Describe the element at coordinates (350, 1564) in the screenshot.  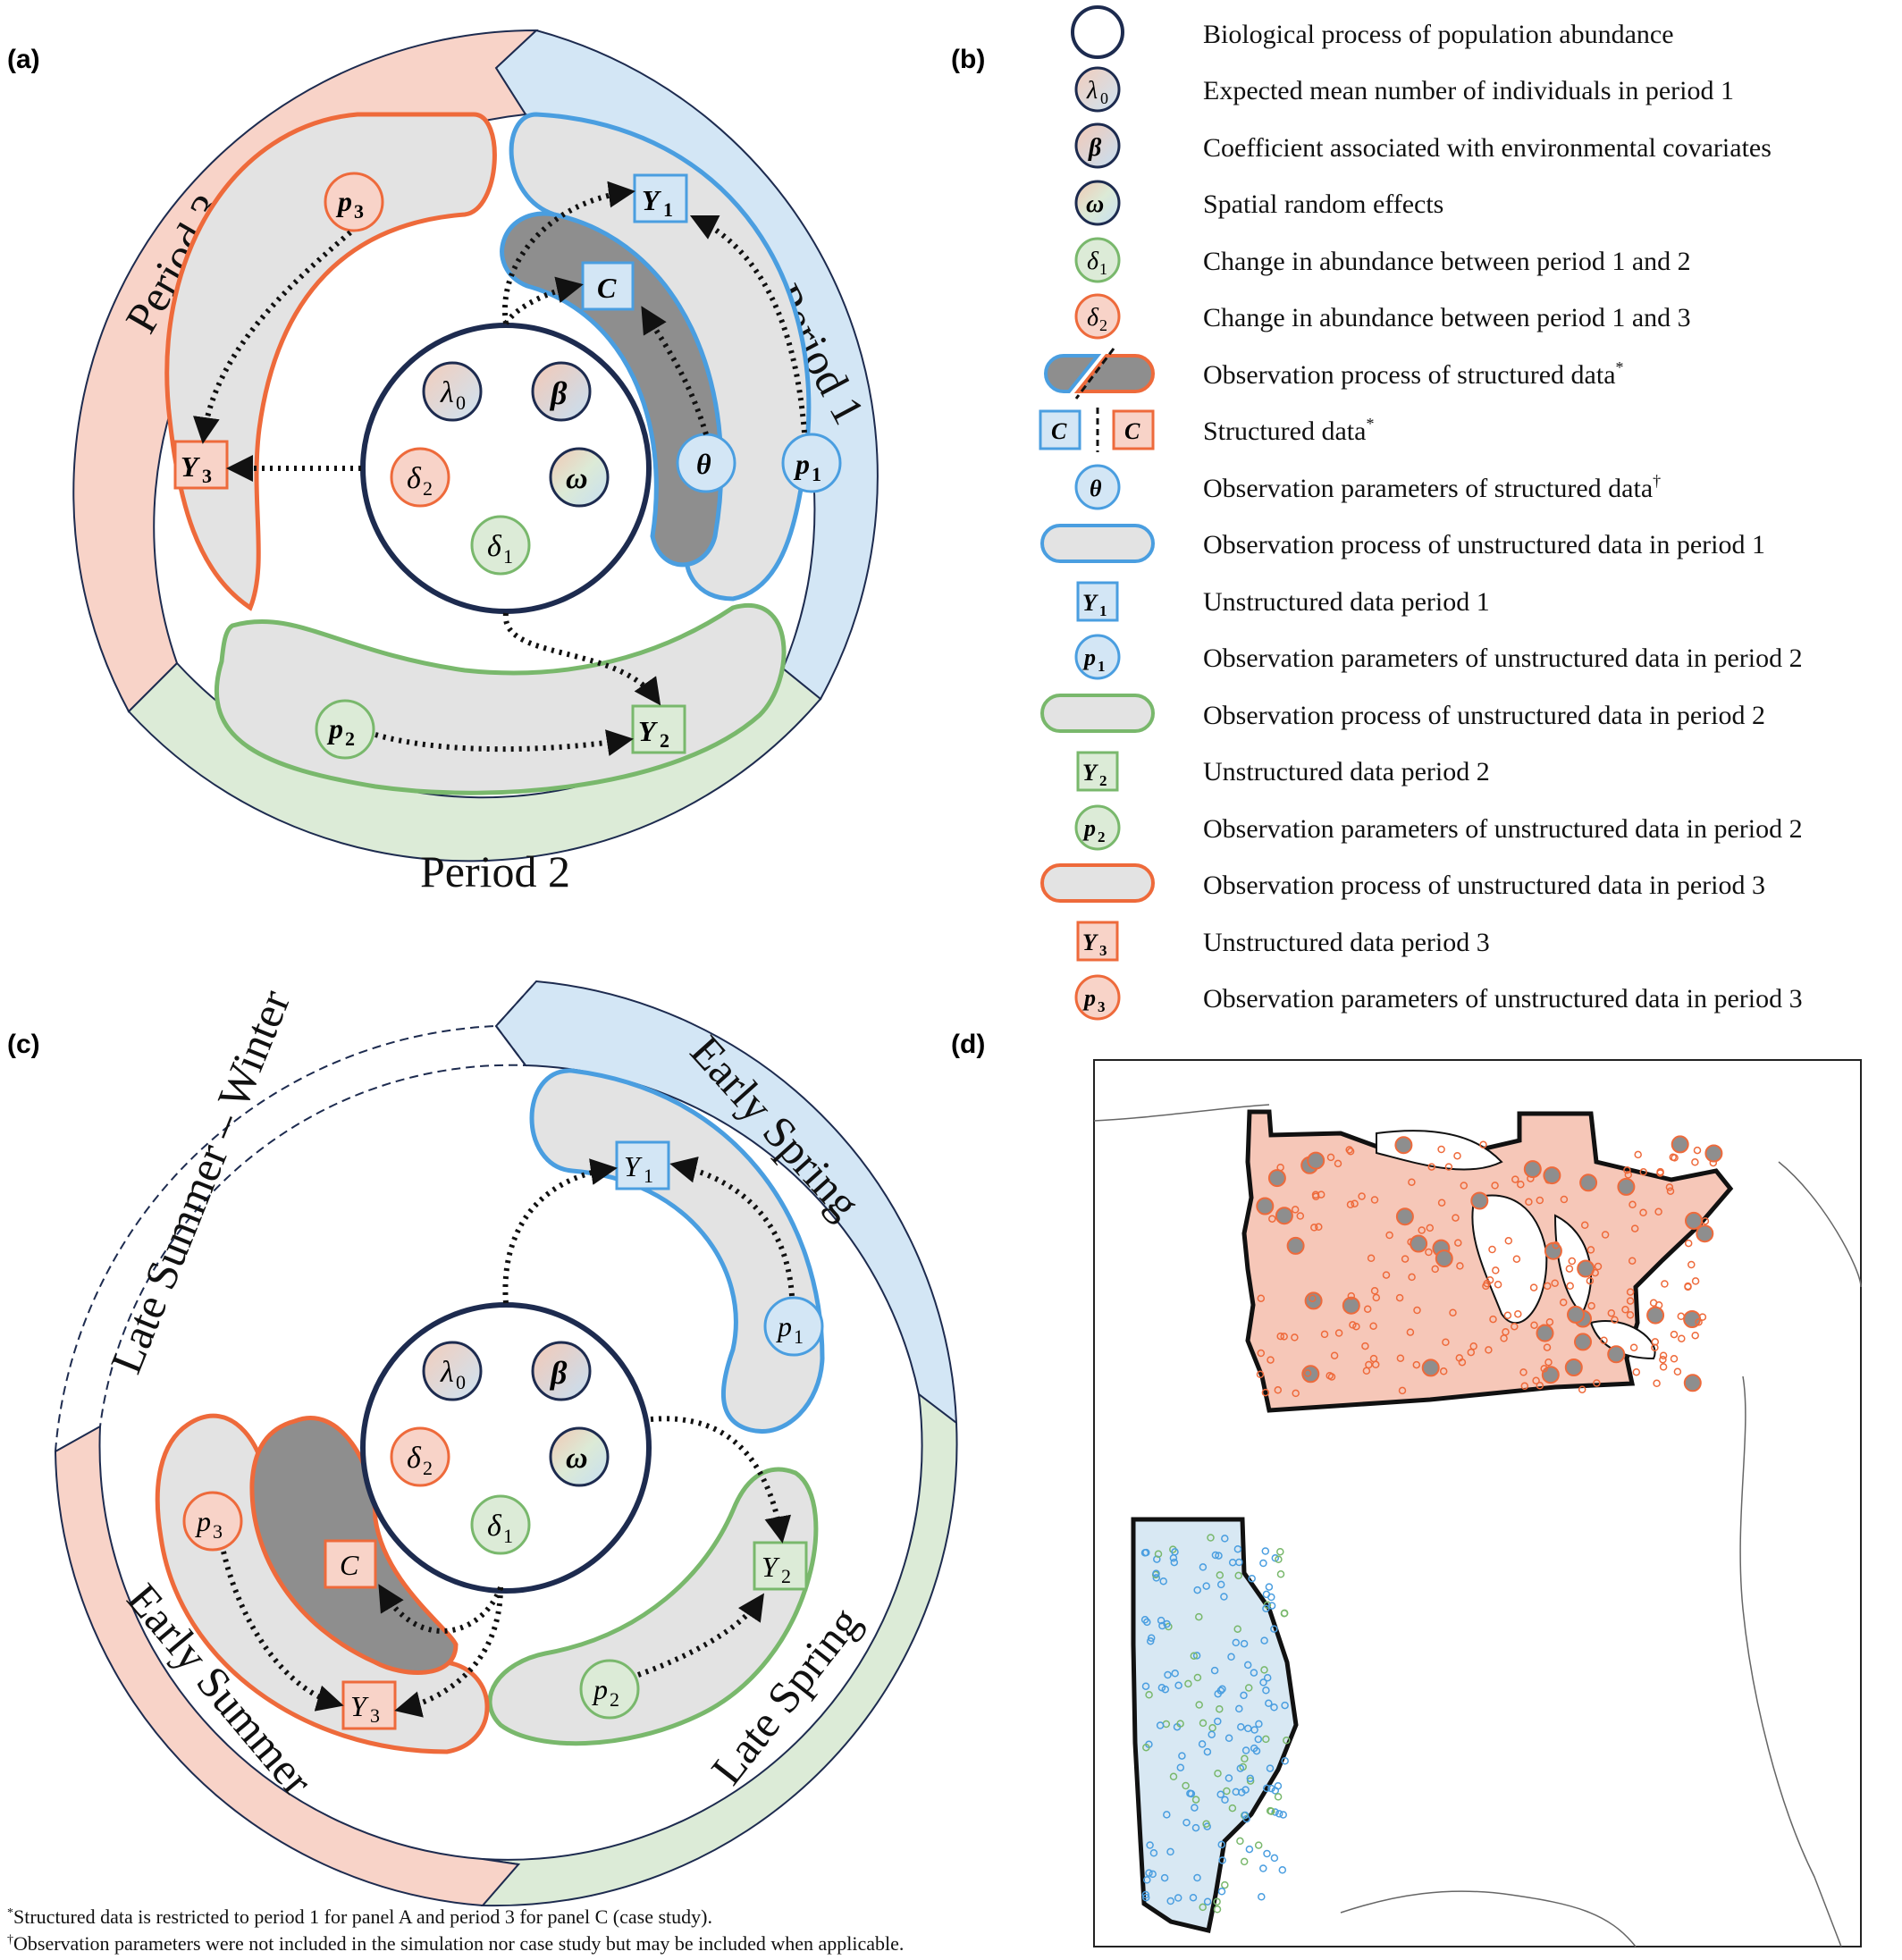
I see `c-box-c: C` at that location.